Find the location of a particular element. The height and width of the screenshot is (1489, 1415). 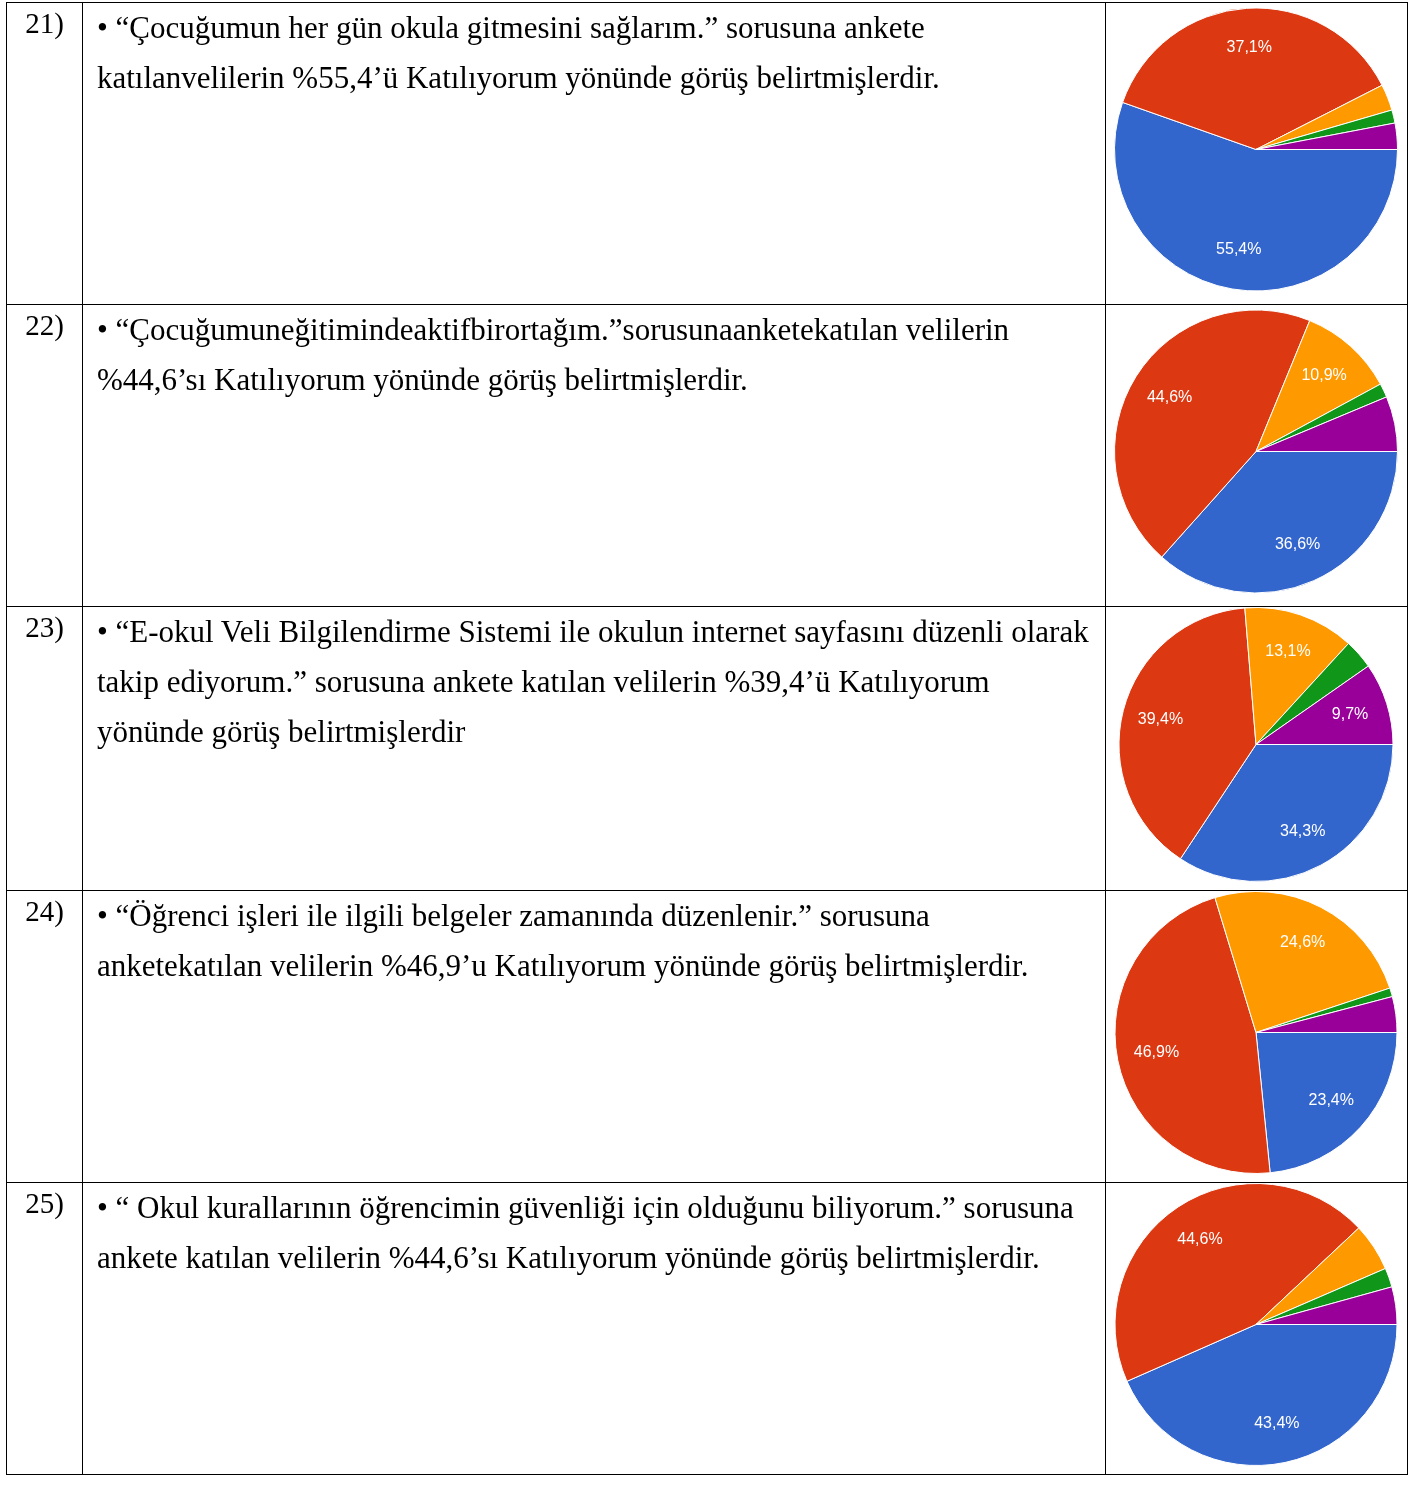

text: • “Çocuğumun her gün okula gitmesini sağlarım.” sorusuna ankete katılanvelilerin %55,4’ü Katılıyorum yönünde görüş belirtmişlerdir. is located at coordinates (594, 153).